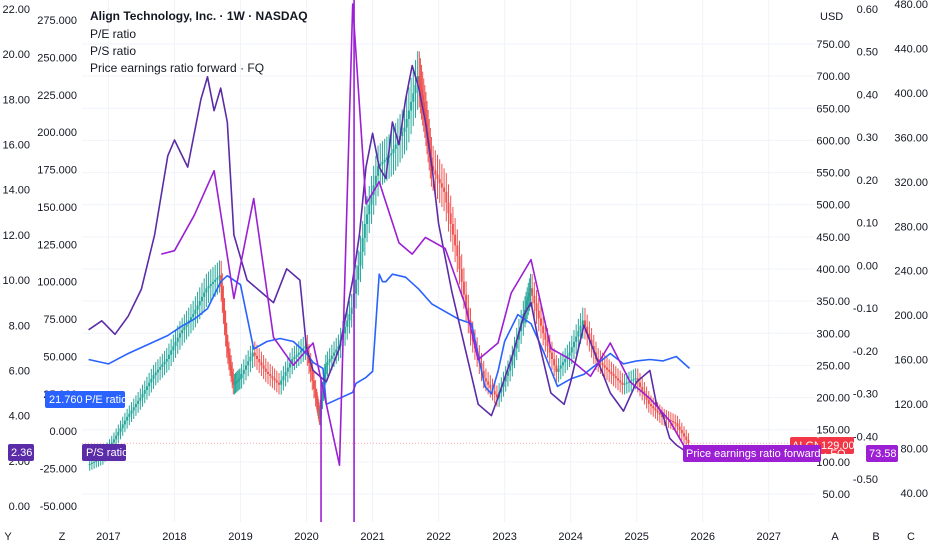 This screenshot has width=932, height=550. What do you see at coordinates (833, 431) in the screenshot?
I see `price-axis-tick: 150.00` at bounding box center [833, 431].